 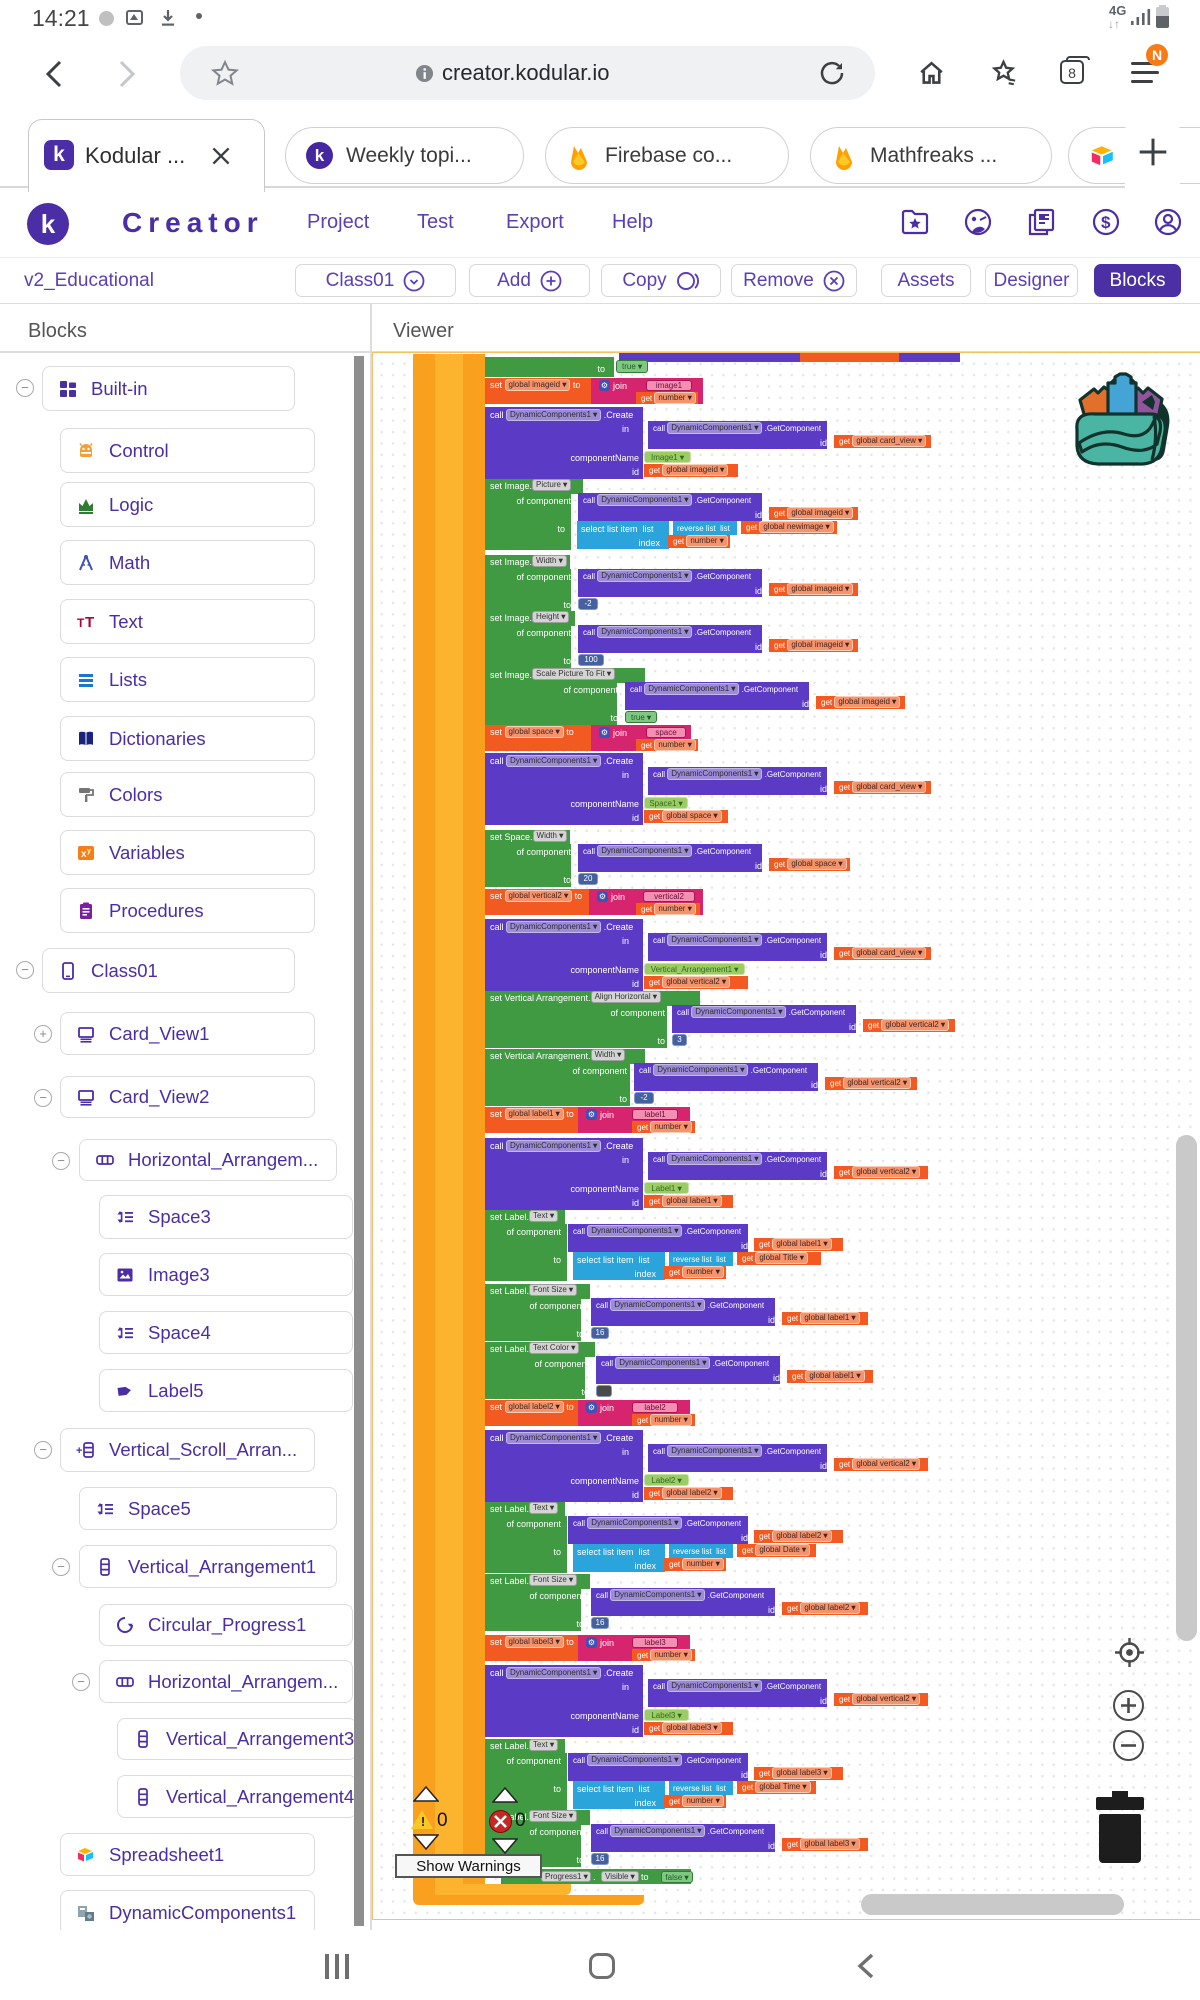 What do you see at coordinates (84, 854) in the screenshot?
I see `svg-text: x` at bounding box center [84, 854].